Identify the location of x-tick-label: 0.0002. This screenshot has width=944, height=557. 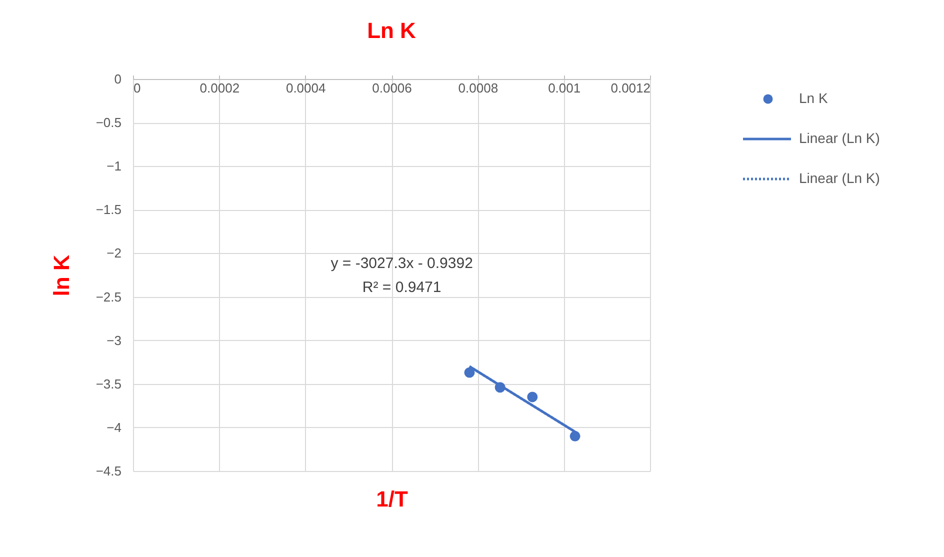
(220, 88).